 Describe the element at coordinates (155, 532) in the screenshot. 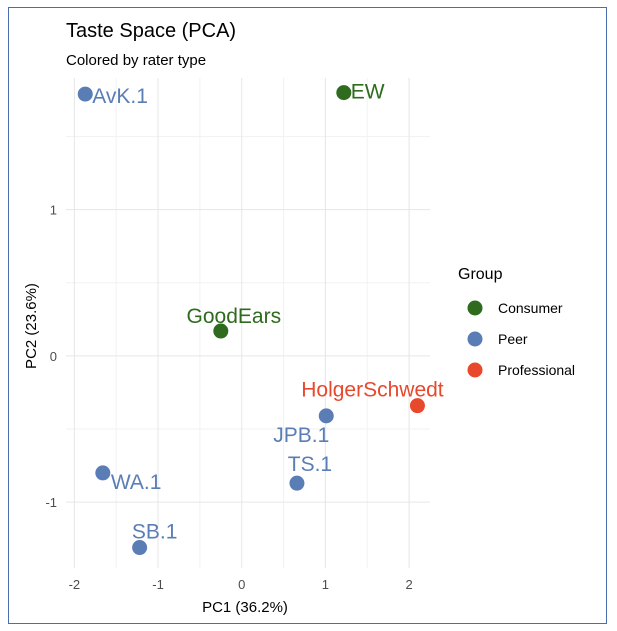

I see `point-label-sb-1: SB.1` at that location.